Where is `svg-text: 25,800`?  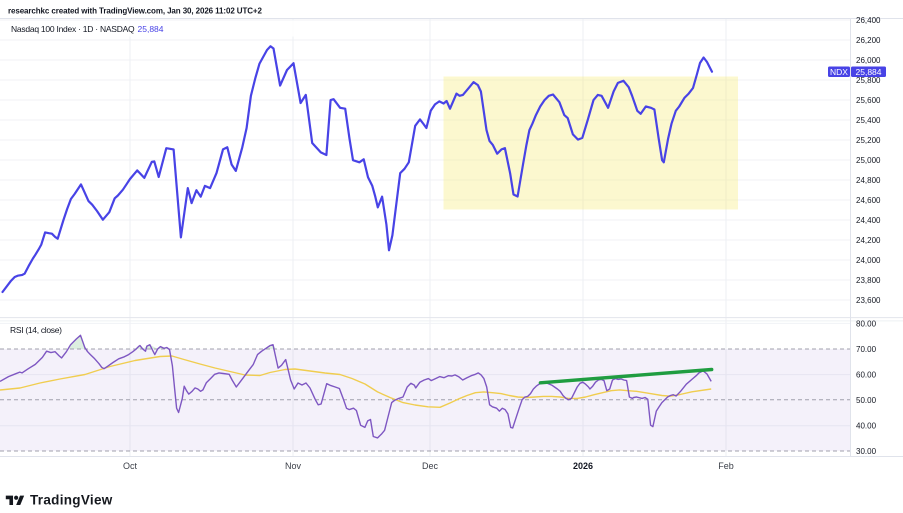 svg-text: 25,800 is located at coordinates (868, 80).